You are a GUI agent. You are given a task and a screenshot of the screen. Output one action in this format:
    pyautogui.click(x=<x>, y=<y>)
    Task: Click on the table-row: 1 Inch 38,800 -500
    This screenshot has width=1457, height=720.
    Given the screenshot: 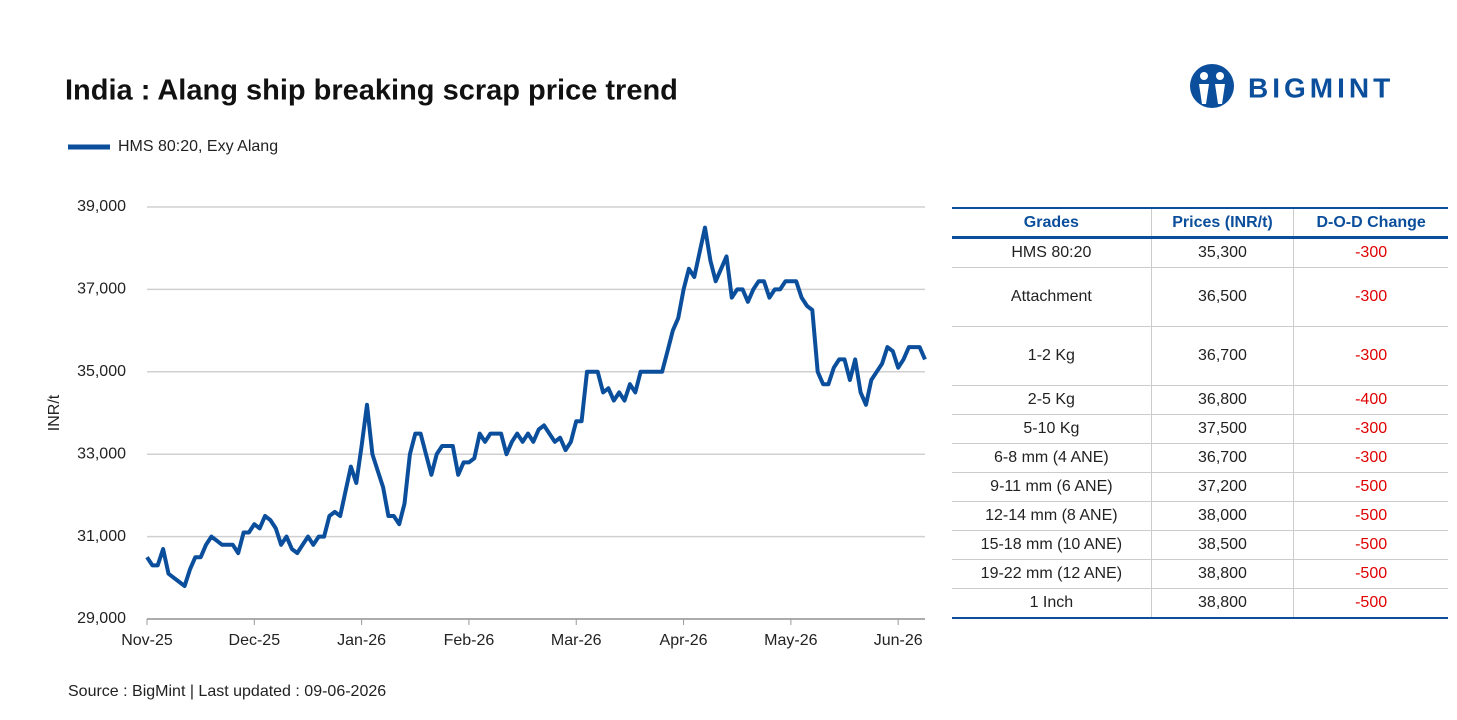 What is the action you would take?
    pyautogui.click(x=1200, y=603)
    